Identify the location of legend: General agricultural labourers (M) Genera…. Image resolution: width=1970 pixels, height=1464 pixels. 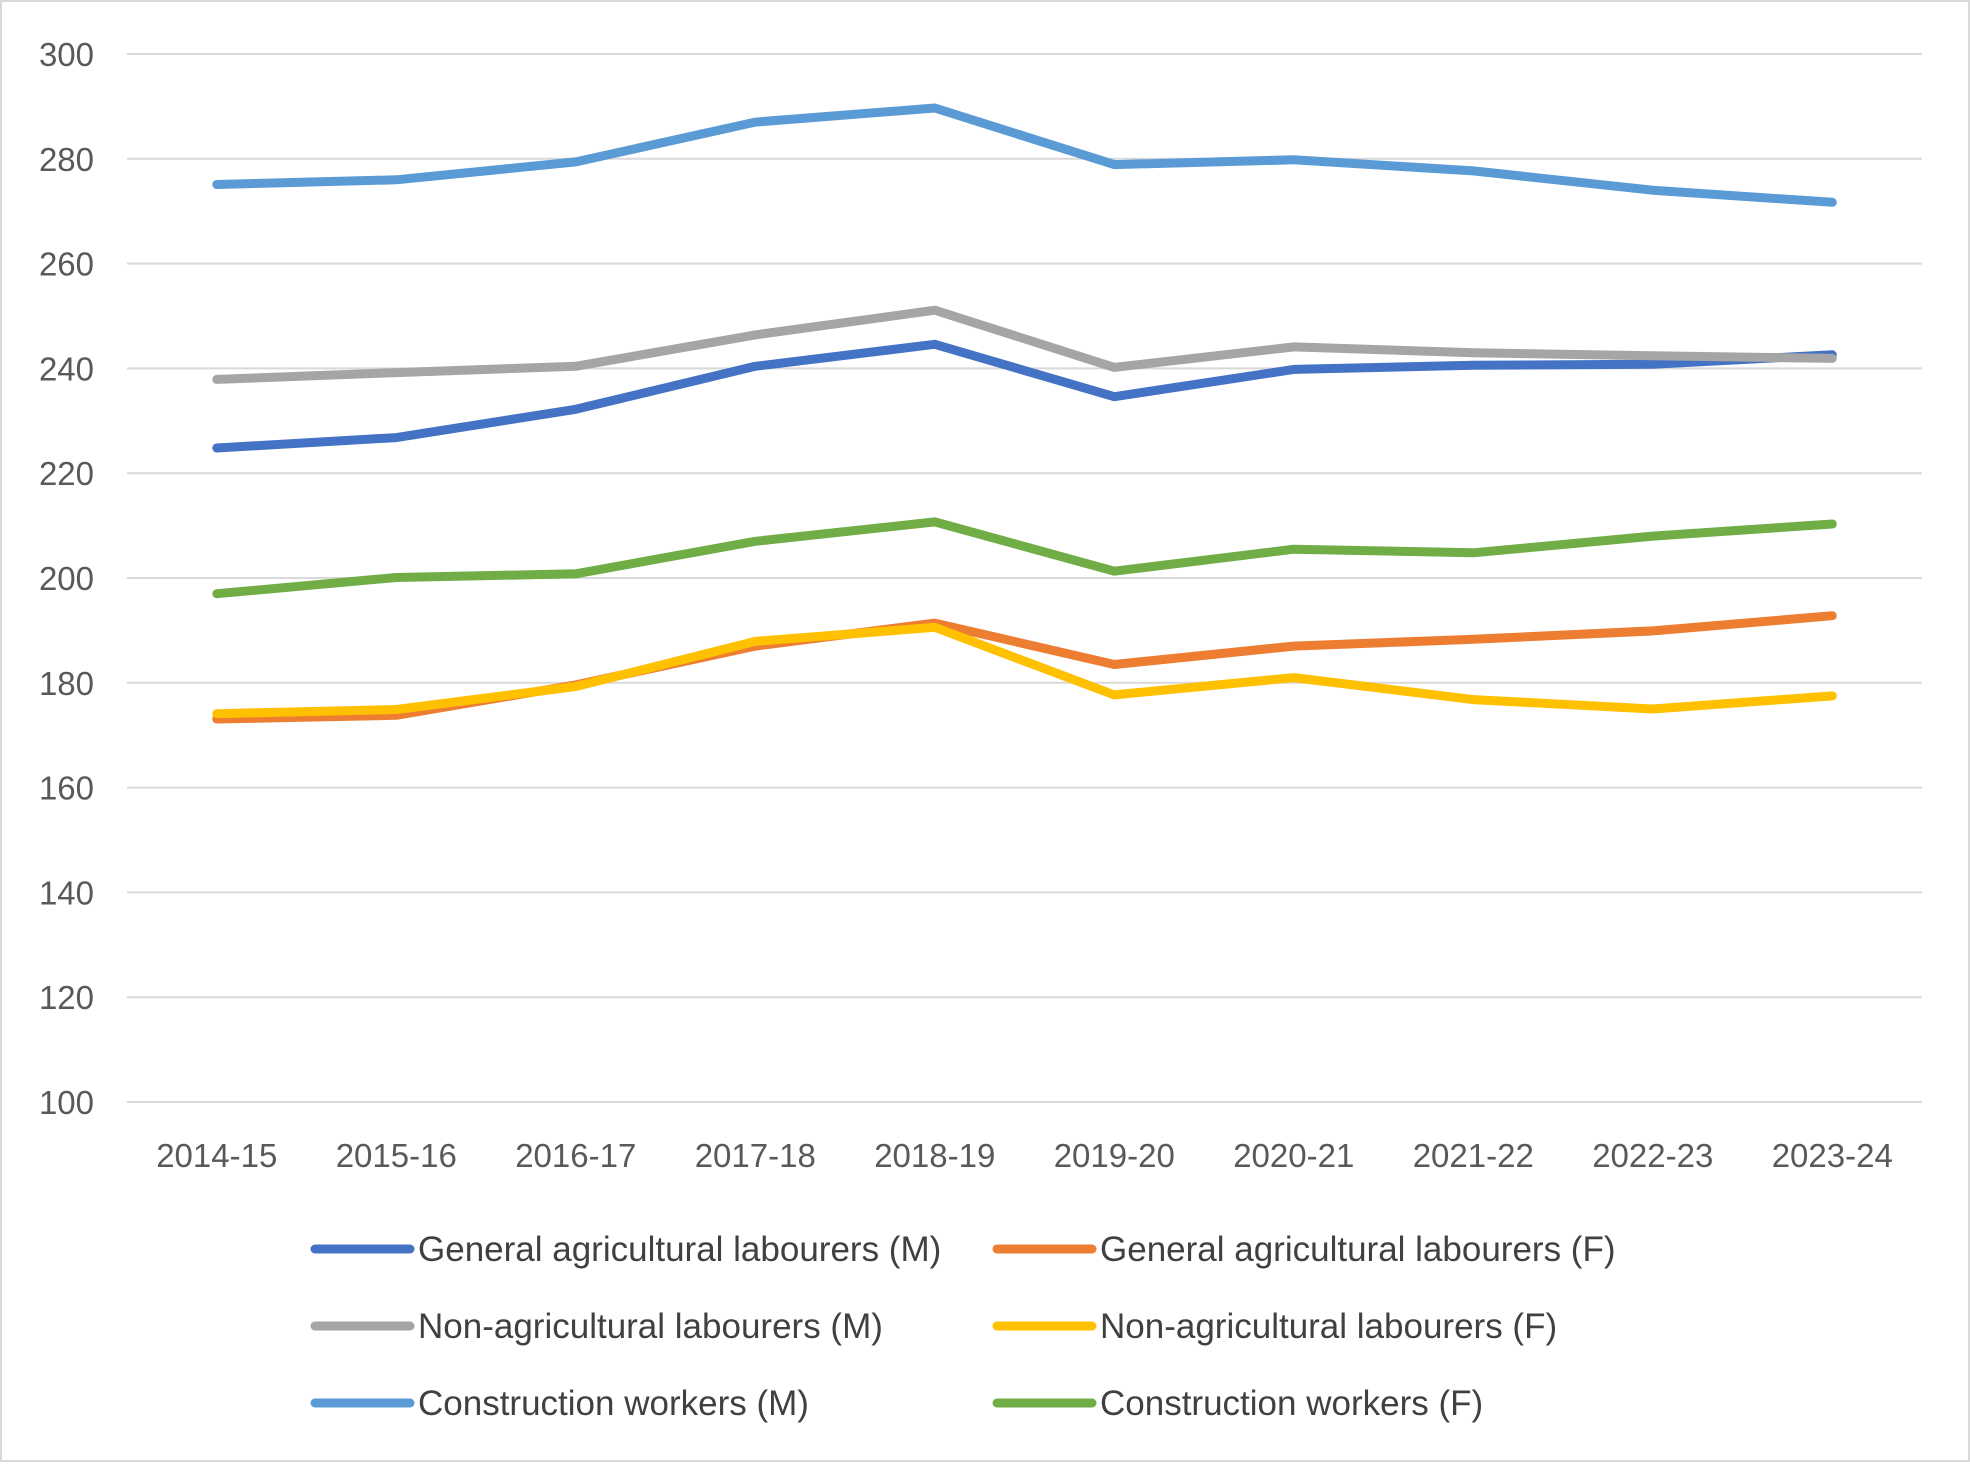
(962, 1326).